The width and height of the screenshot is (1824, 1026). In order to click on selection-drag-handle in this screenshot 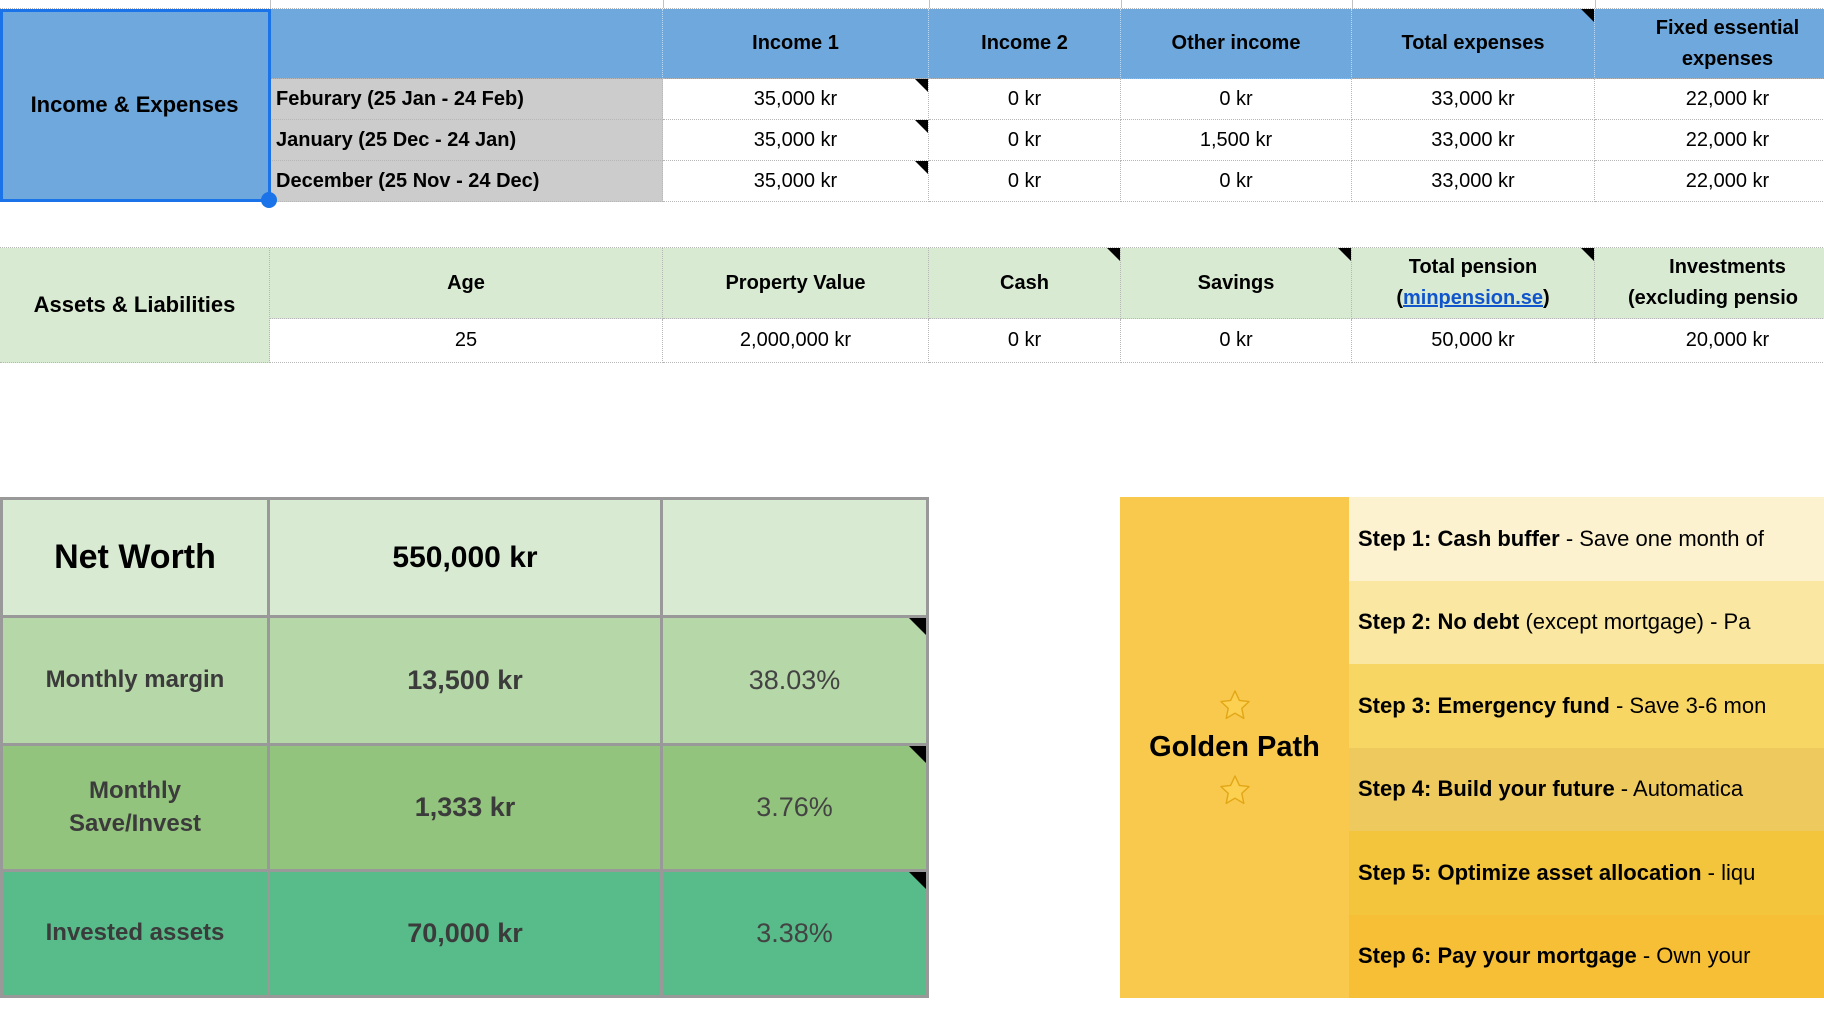, I will do `click(269, 200)`.